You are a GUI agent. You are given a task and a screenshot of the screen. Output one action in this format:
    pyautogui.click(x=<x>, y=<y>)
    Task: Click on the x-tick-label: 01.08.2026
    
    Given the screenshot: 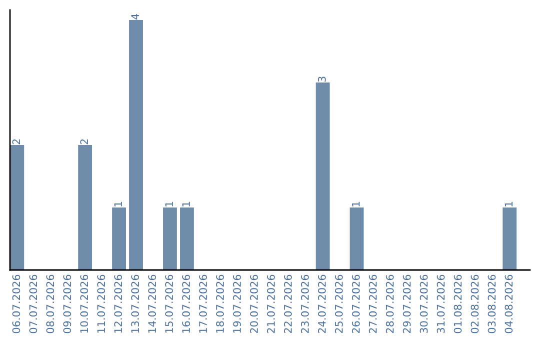 What is the action you would take?
    pyautogui.click(x=458, y=304)
    